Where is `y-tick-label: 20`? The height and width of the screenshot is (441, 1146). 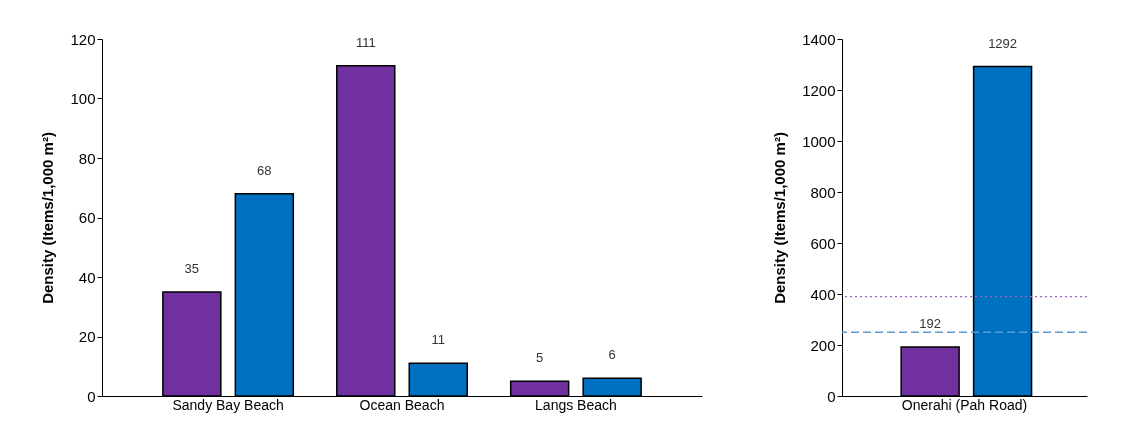 y-tick-label: 20 is located at coordinates (87, 336).